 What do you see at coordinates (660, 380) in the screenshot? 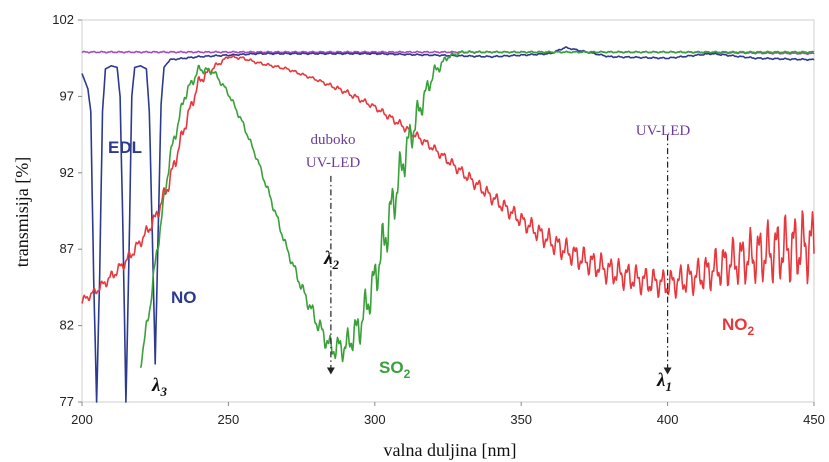
I see `lambda1-symbol: λ` at bounding box center [660, 380].